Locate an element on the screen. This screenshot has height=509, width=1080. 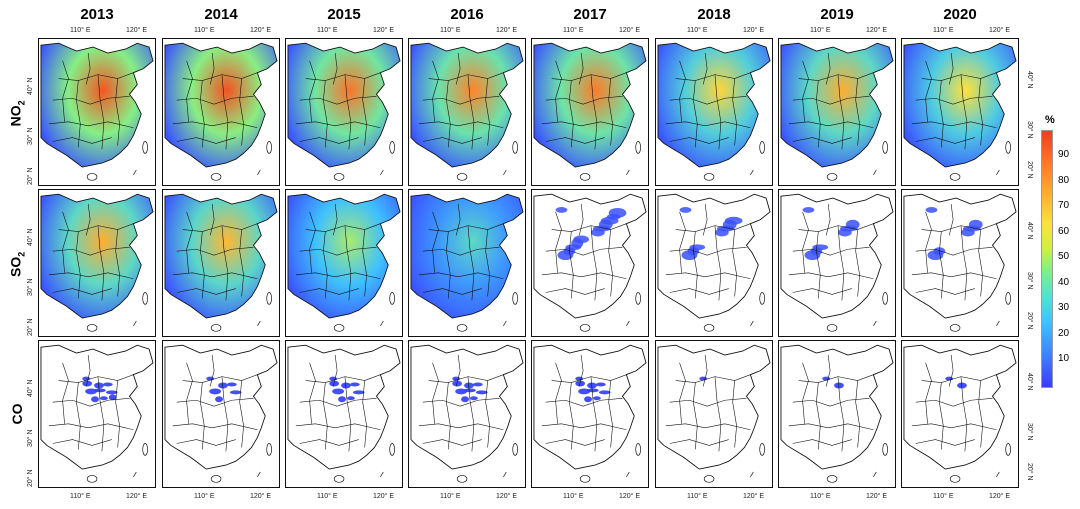
row-label-co: CO is located at coordinates (17, 414).